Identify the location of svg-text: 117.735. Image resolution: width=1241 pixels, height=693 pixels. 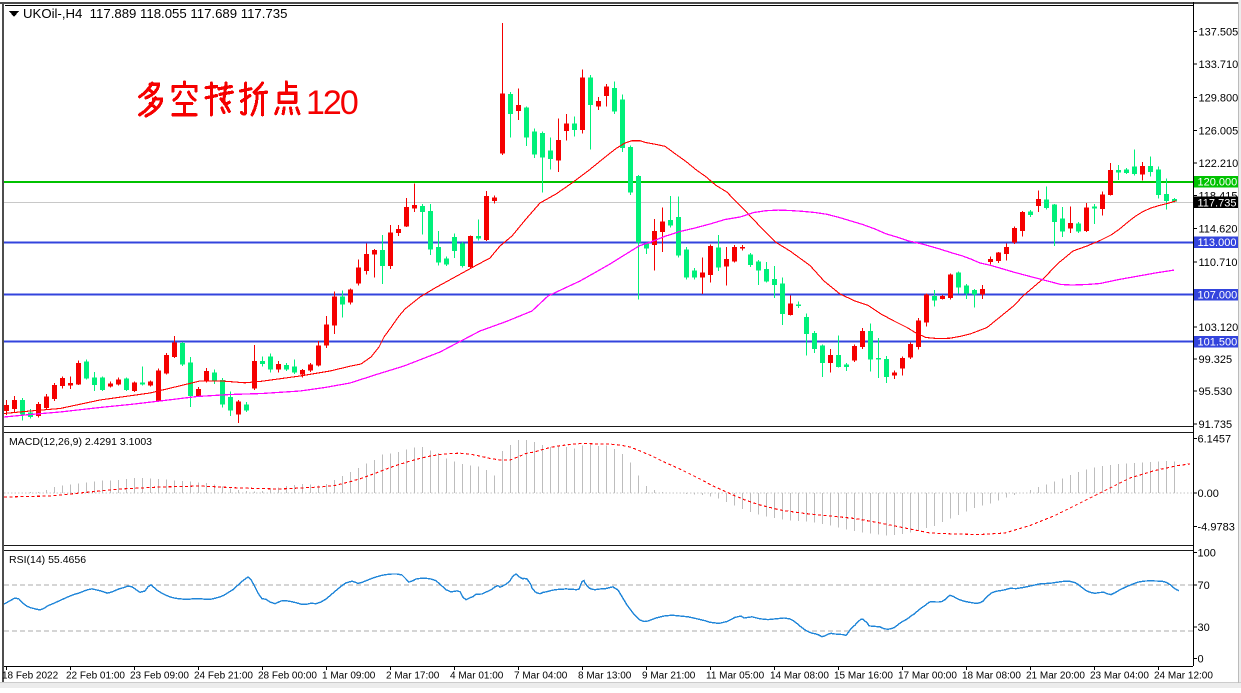
(1217, 203).